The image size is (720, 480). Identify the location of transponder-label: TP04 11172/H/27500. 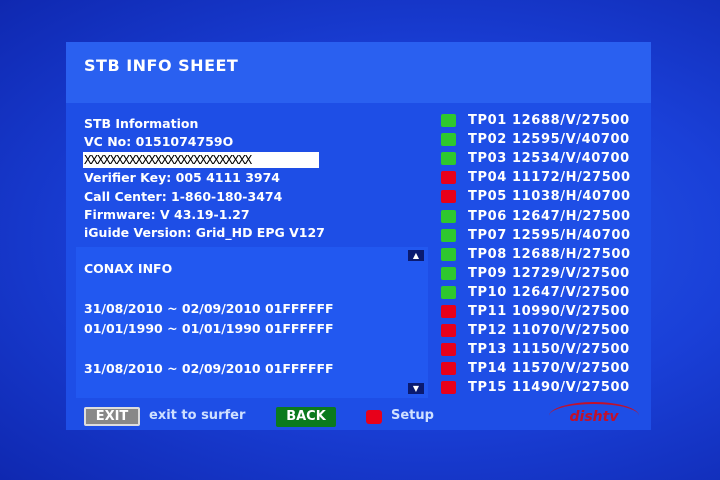
(549, 178).